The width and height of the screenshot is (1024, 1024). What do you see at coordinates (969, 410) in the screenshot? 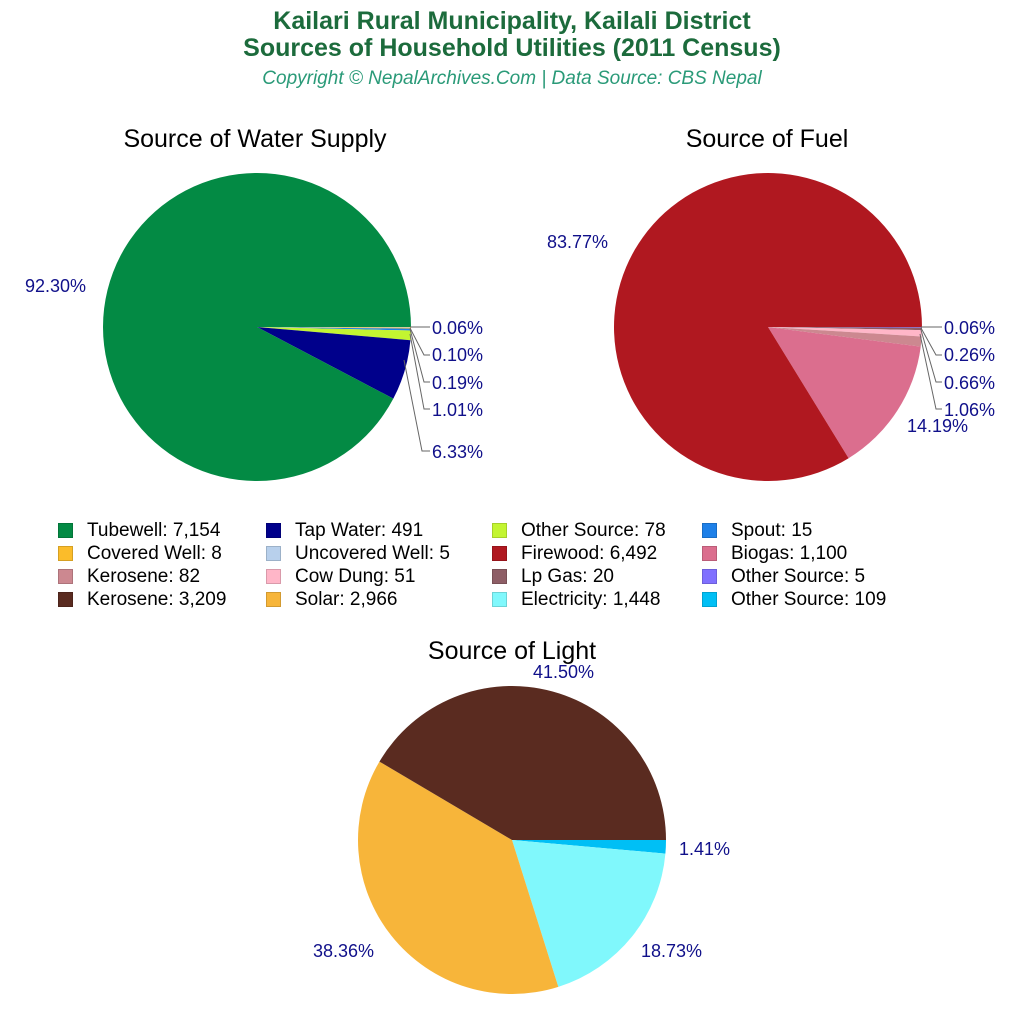
I see `pct-label: 1.06%` at bounding box center [969, 410].